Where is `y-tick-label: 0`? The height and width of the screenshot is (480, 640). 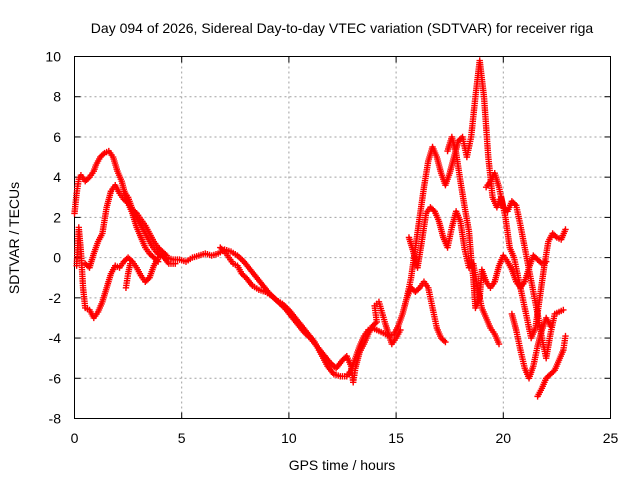 y-tick-label: 0 is located at coordinates (57, 258).